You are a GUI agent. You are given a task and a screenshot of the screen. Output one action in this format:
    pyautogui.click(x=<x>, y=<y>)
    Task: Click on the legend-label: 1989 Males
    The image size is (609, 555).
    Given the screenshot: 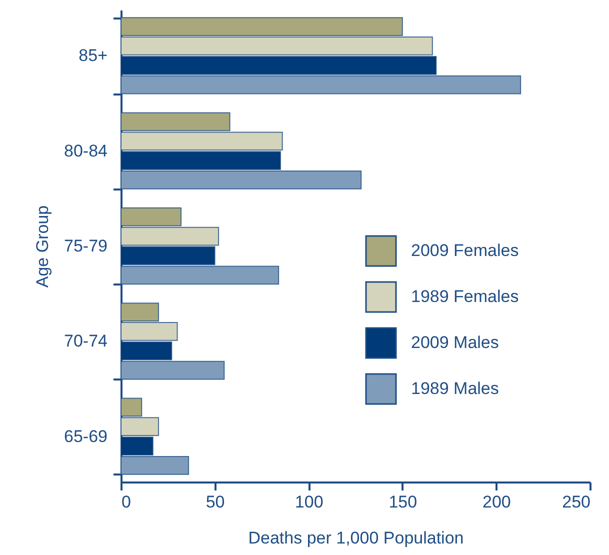 What is the action you would take?
    pyautogui.click(x=455, y=388)
    